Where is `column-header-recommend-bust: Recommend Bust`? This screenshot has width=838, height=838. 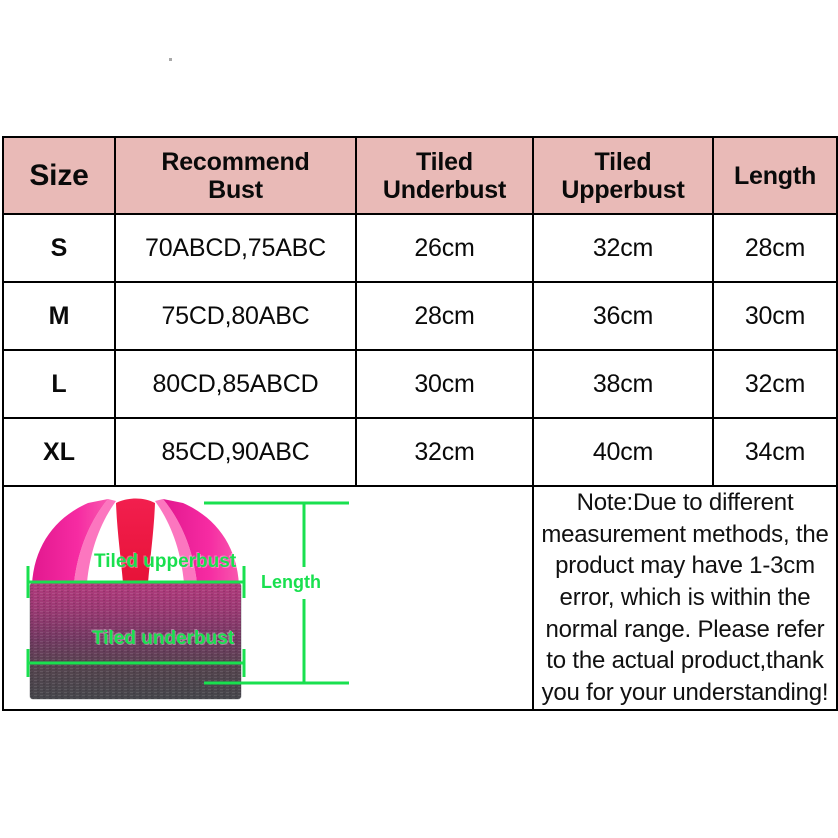 column-header-recommend-bust: Recommend Bust is located at coordinates (235, 175).